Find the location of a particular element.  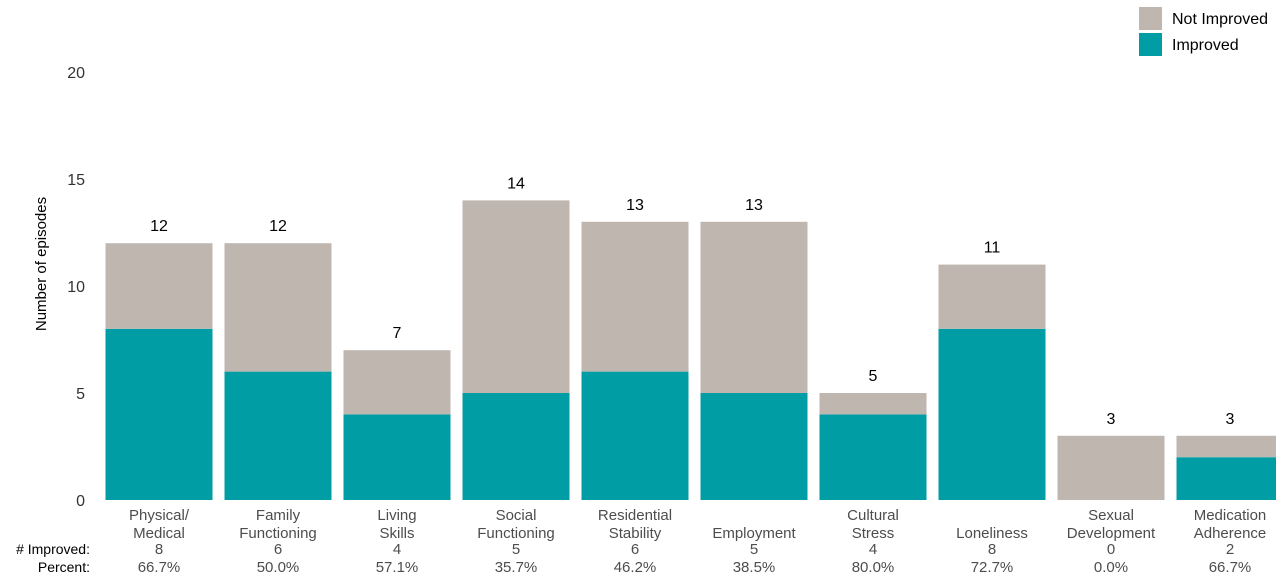

category-label-0-line-1: Medical is located at coordinates (159, 533).